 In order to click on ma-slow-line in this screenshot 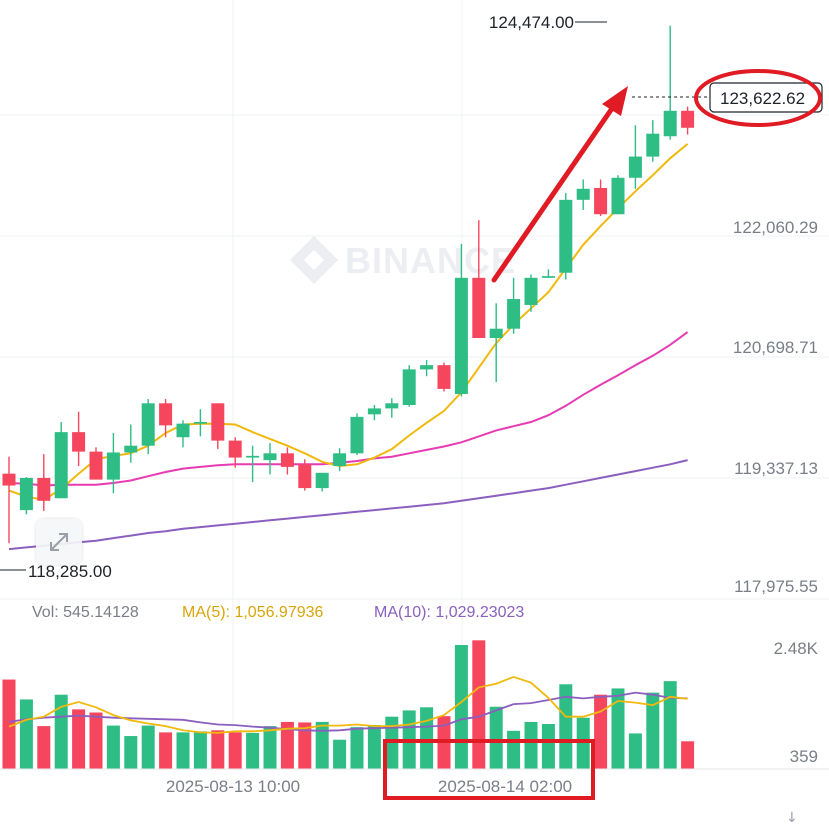, I will do `click(348, 505)`.